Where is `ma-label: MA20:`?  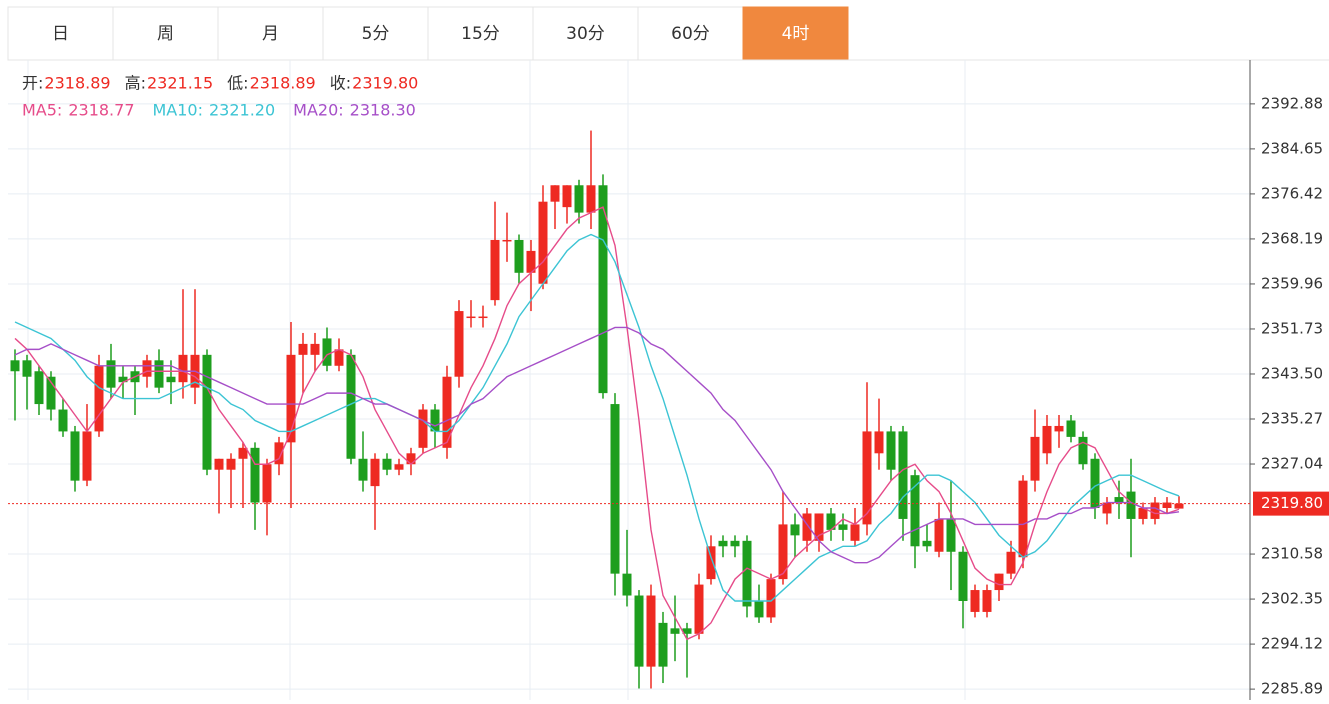
ma-label: MA20: is located at coordinates (318, 110).